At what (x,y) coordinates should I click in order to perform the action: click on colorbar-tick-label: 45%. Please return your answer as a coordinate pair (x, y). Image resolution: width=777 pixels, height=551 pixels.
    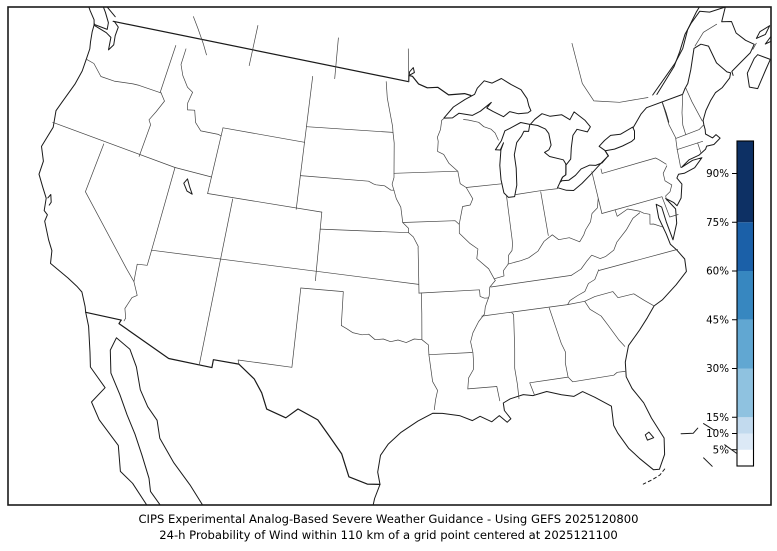
    Looking at the image, I should click on (717, 320).